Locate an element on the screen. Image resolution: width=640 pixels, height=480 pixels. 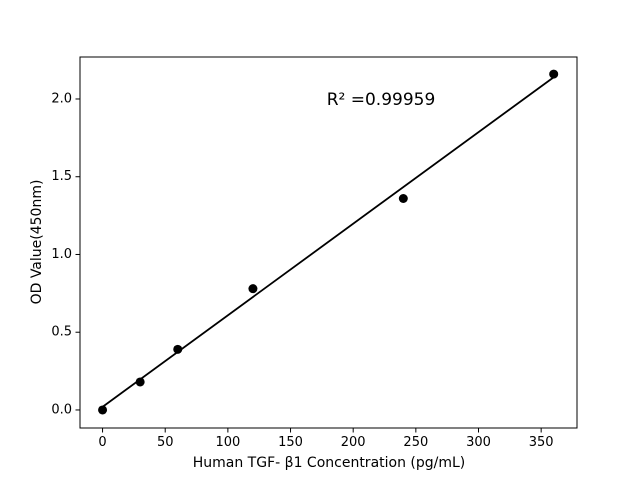
x-tick-label: 350 is located at coordinates (541, 442).